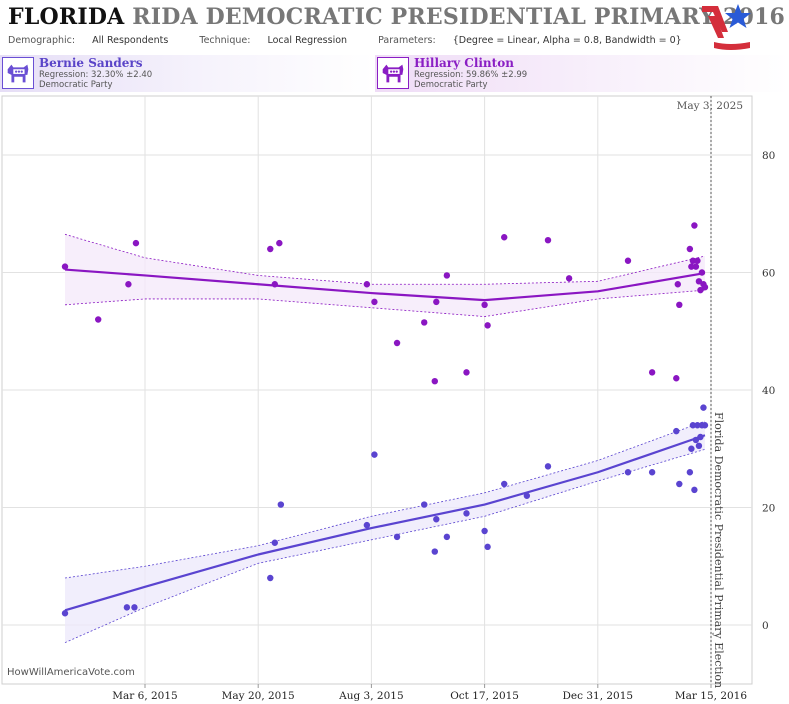  Describe the element at coordinates (710, 106) in the screenshot. I see `corner-date-label: May 3, 2025` at that location.